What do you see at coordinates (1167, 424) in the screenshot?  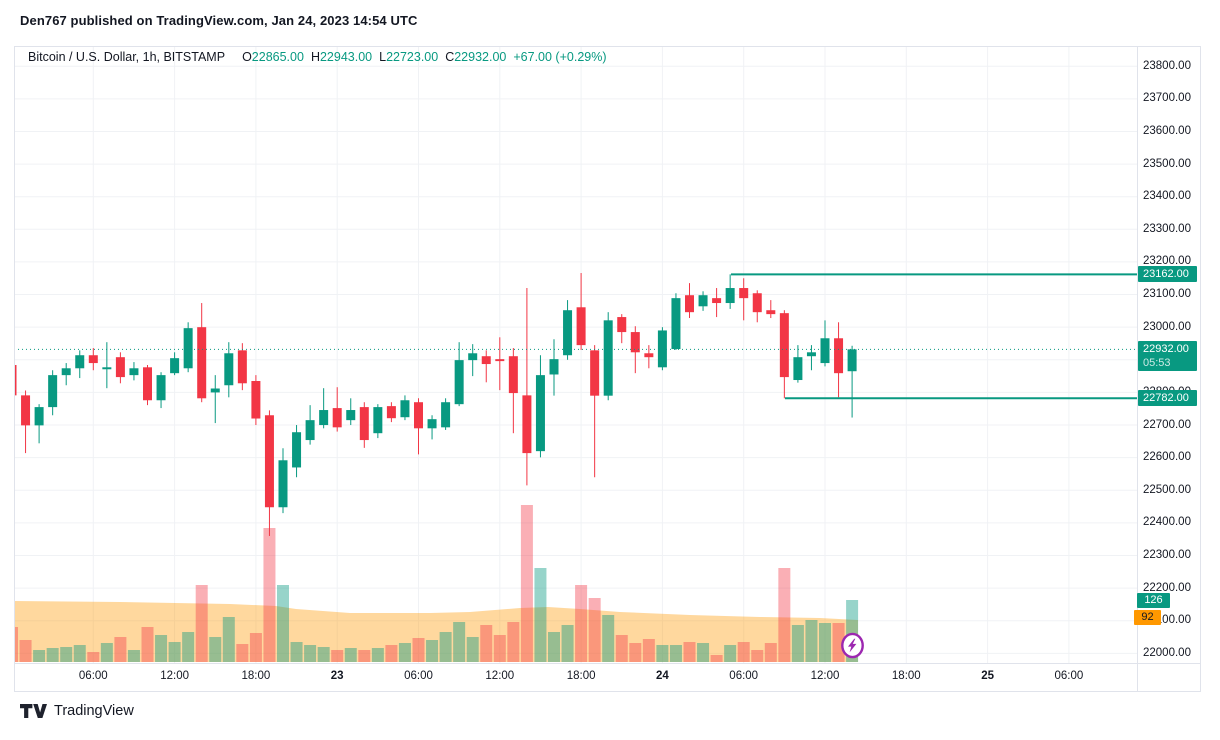 I see `price-tick-label: 22700.00` at bounding box center [1167, 424].